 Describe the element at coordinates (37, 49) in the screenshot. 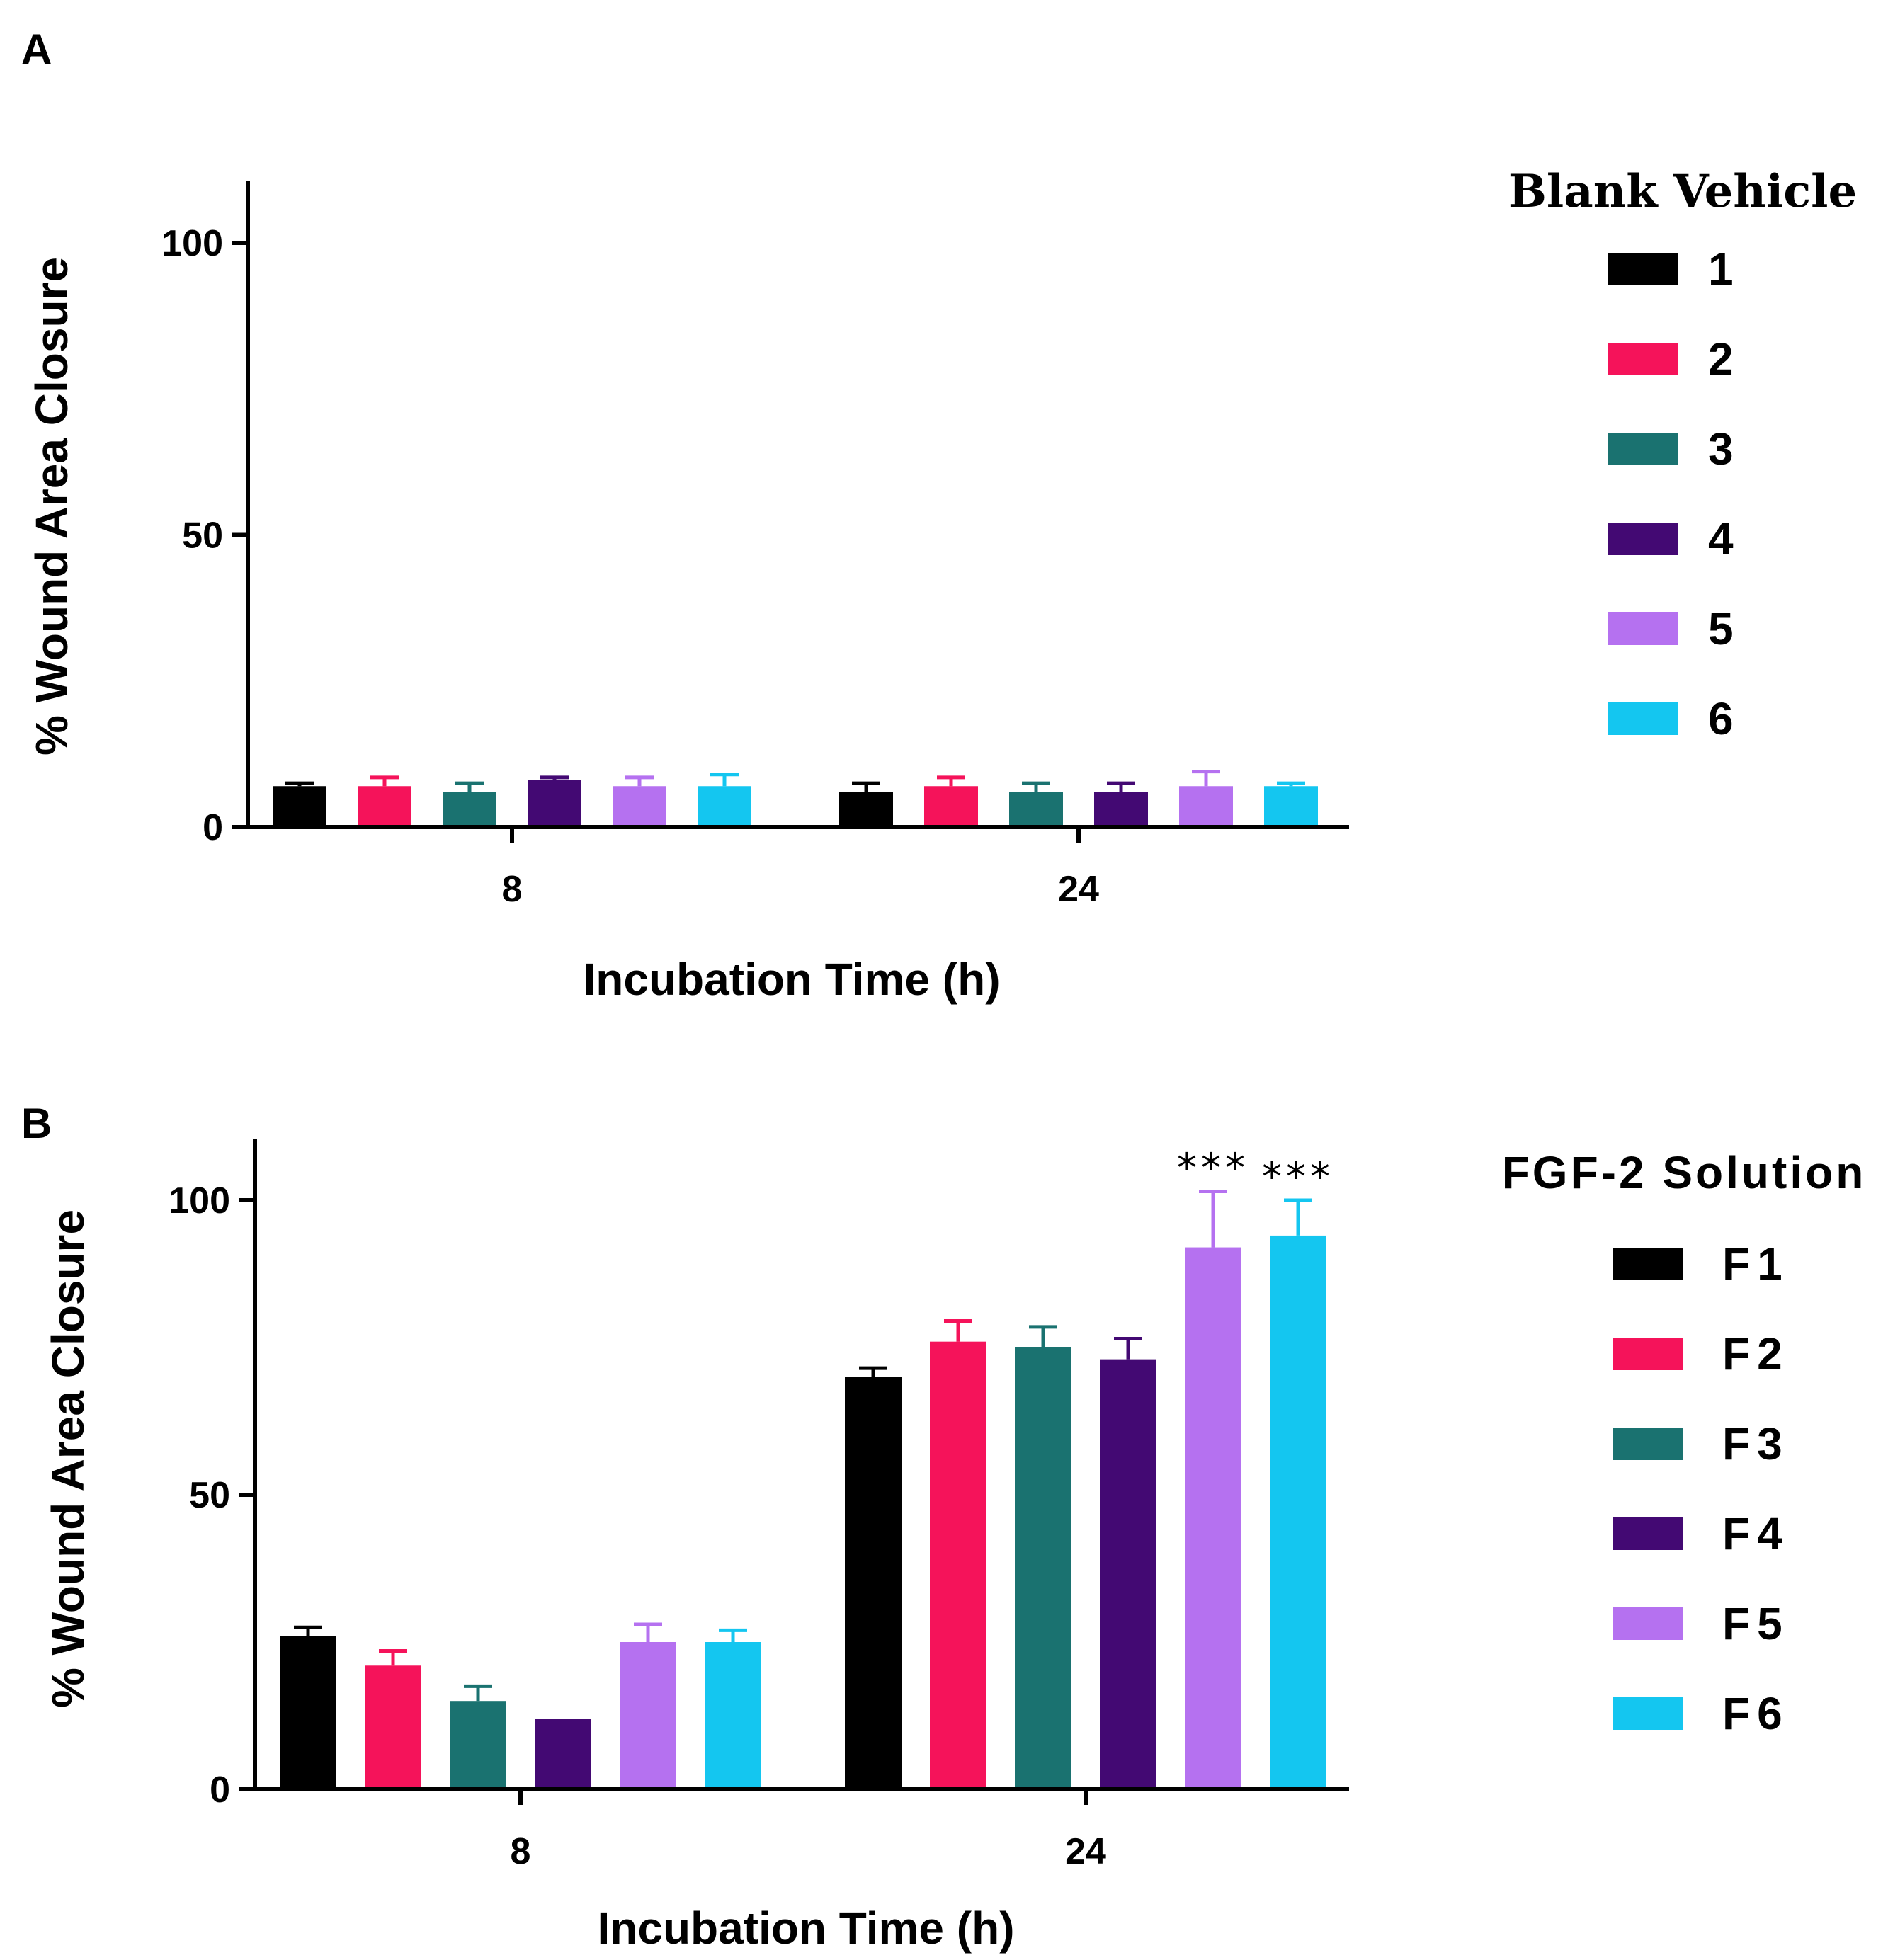

I see `panel-label: A` at that location.